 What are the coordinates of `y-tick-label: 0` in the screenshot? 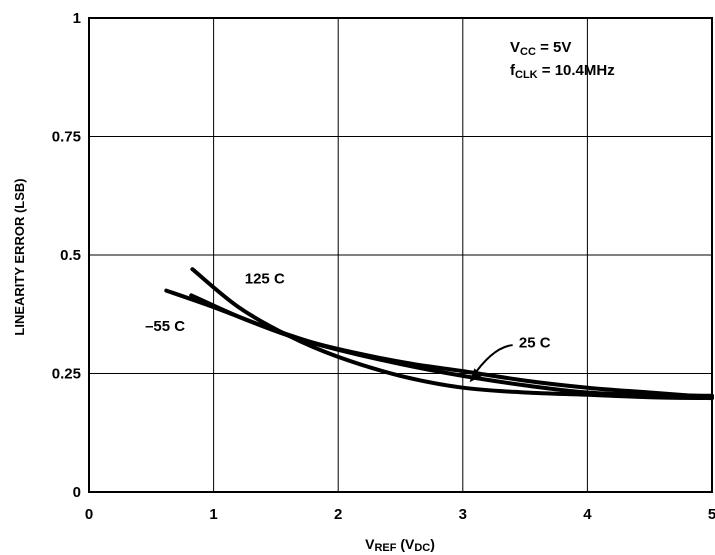 It's located at (77, 492).